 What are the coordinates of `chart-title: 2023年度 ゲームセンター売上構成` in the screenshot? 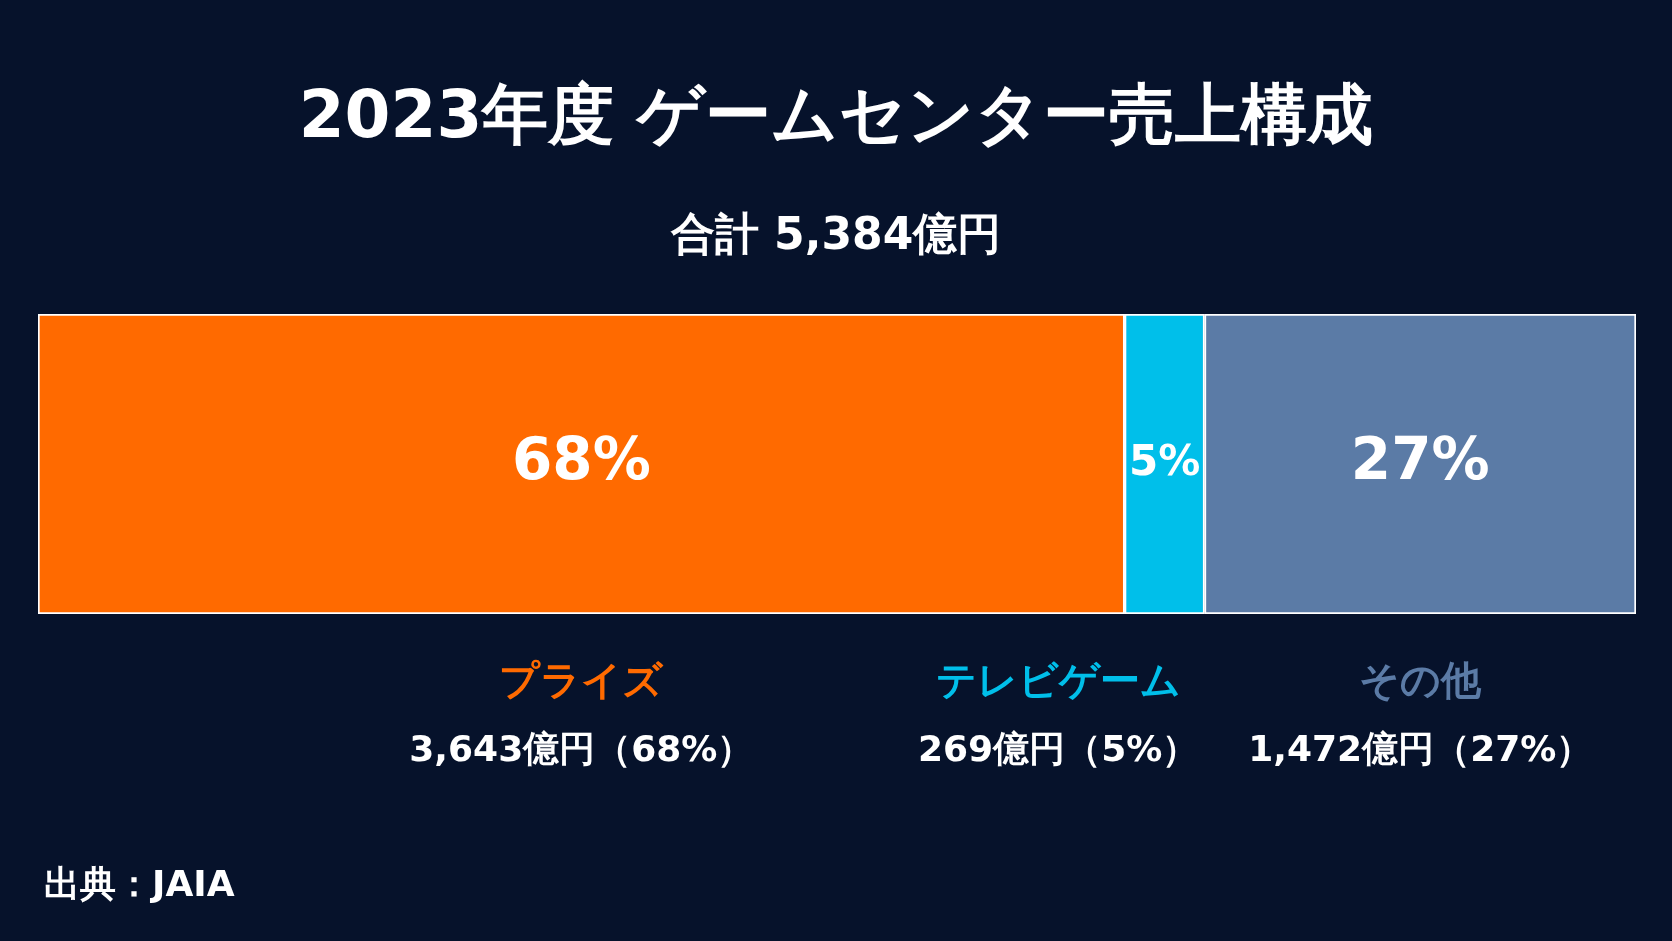 It's located at (836, 115).